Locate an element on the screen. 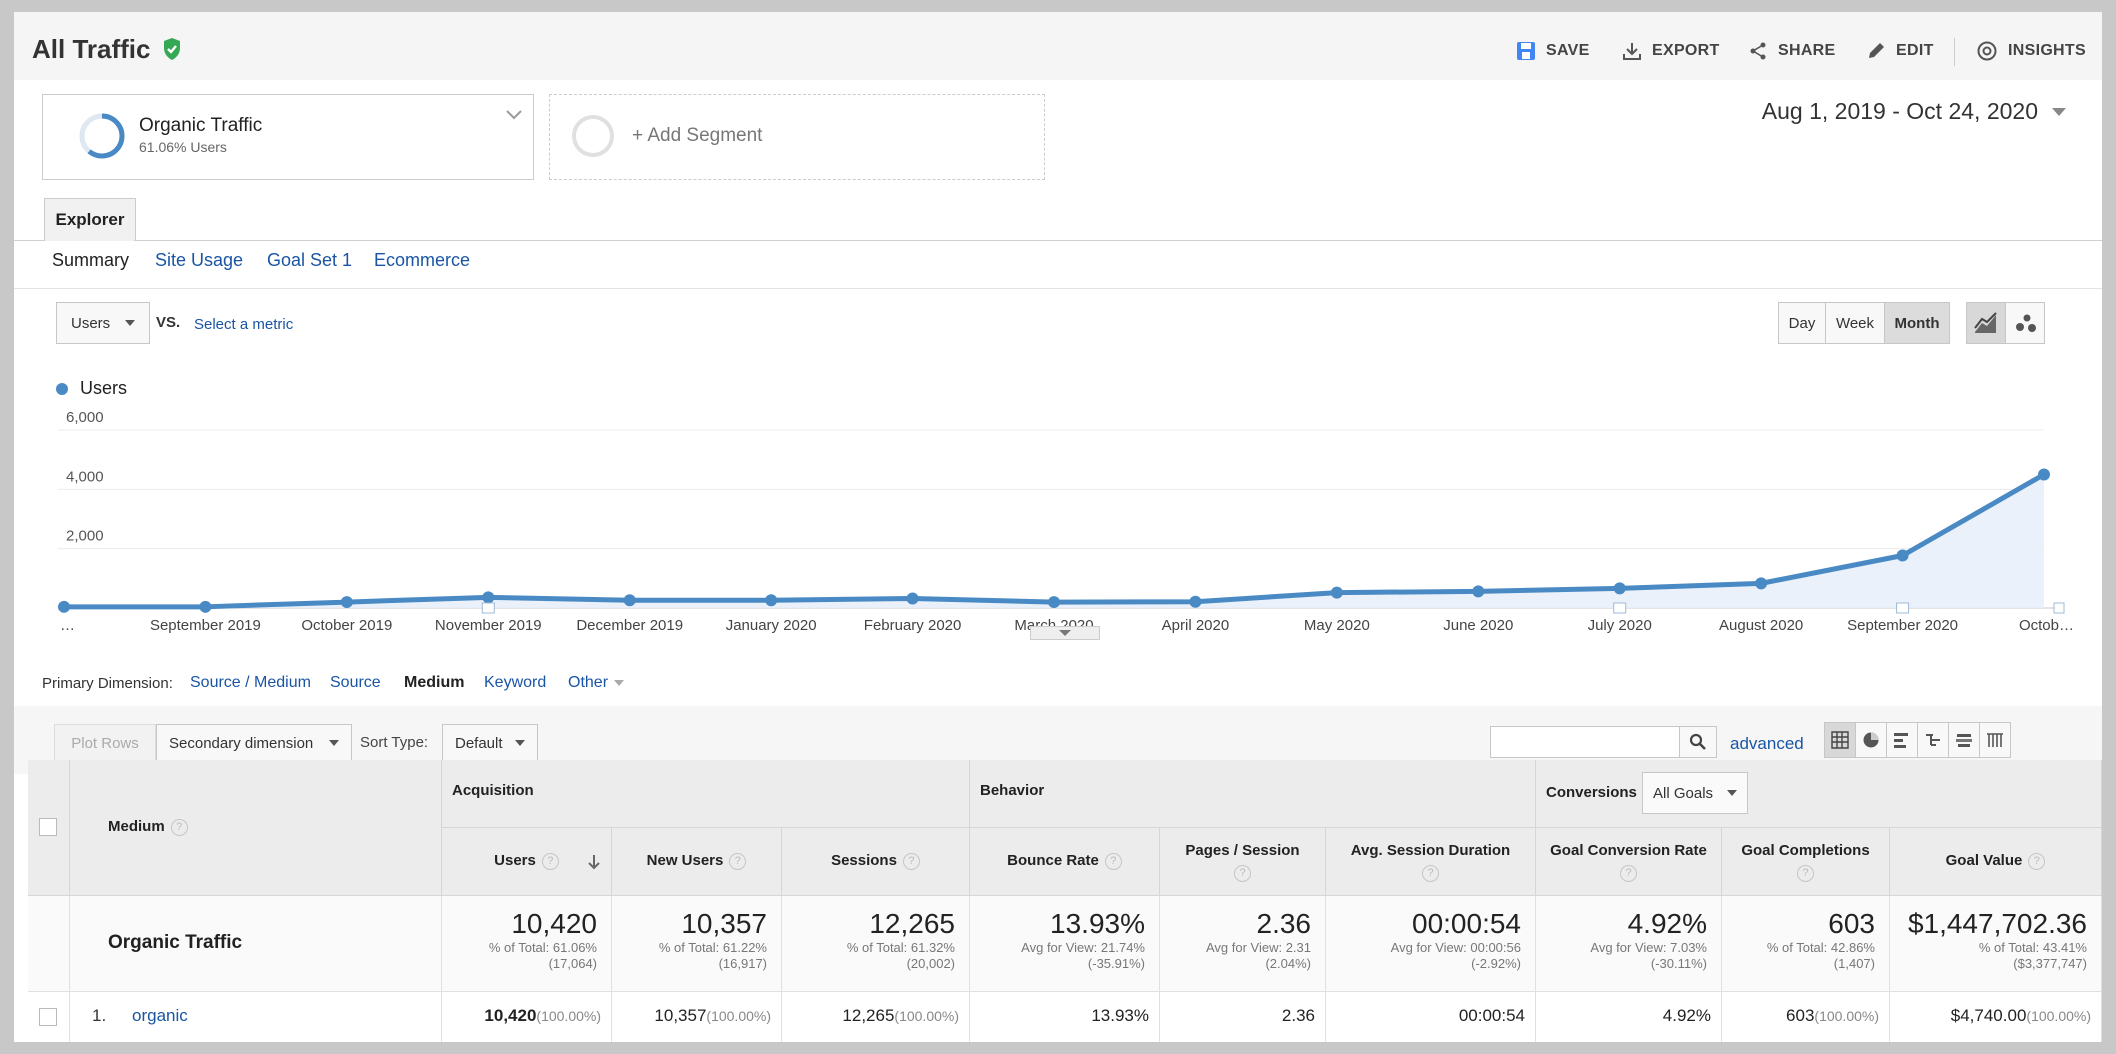 The image size is (2116, 1054). table-search-input is located at coordinates (1585, 742).